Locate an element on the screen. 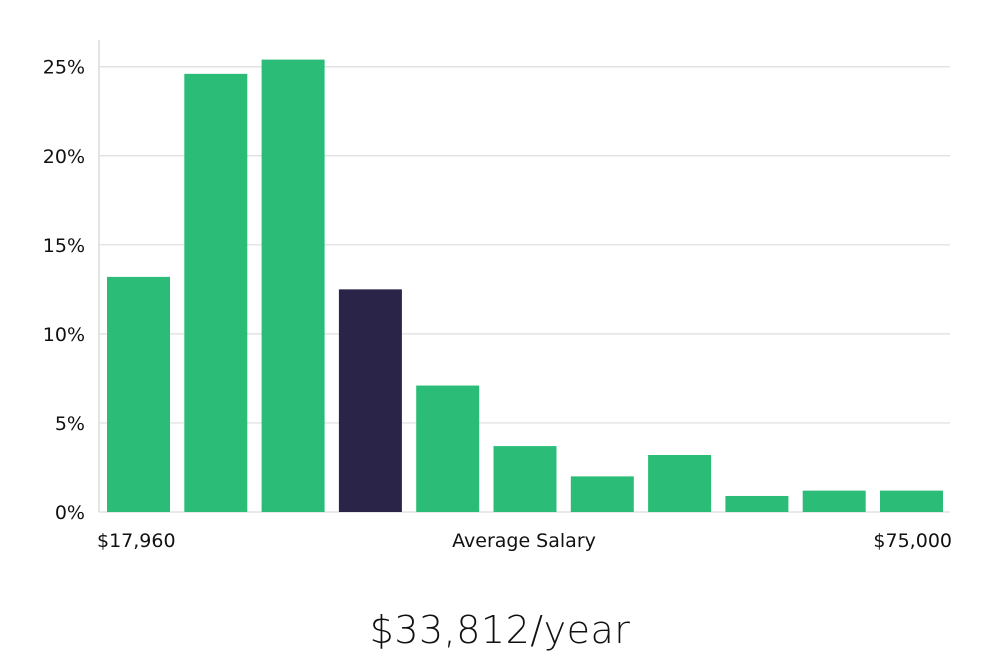 This screenshot has height=660, width=1000. y-tick-label: 10% is located at coordinates (64, 335).